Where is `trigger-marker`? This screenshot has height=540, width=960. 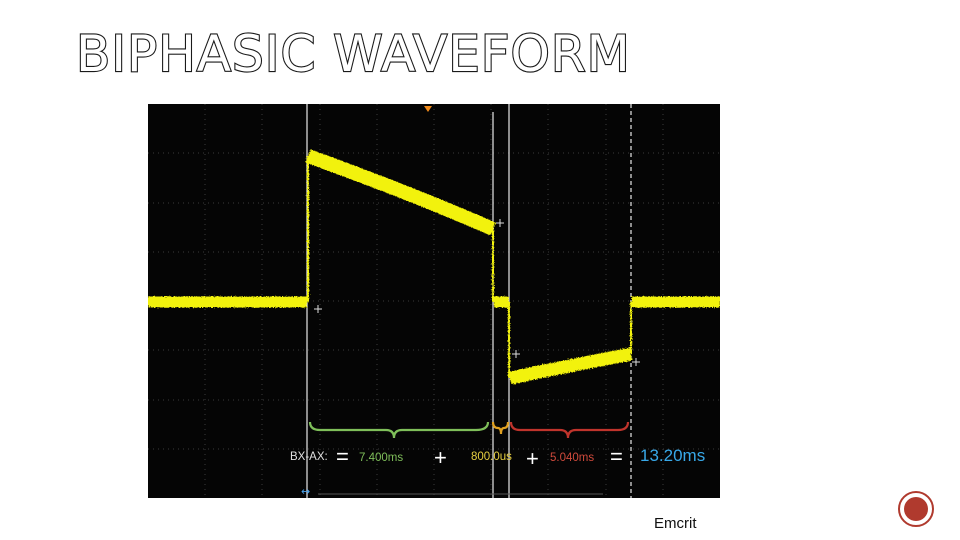
trigger-marker is located at coordinates (428, 109).